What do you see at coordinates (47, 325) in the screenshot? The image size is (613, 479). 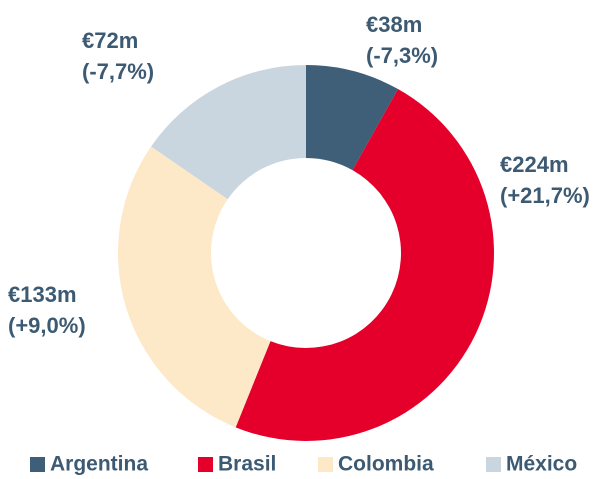 I see `change-label: (+9,0%)` at bounding box center [47, 325].